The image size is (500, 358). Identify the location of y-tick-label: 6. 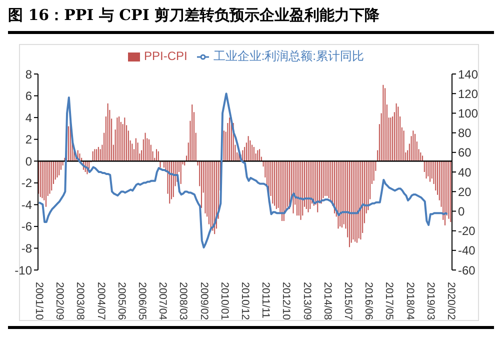
(28, 96).